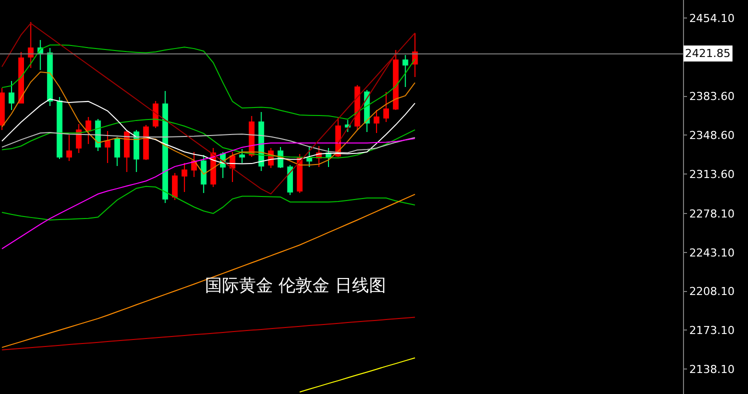 This screenshot has width=748, height=394. What do you see at coordinates (707, 53) in the screenshot?
I see `ref-line-label: 2421.85` at bounding box center [707, 53].